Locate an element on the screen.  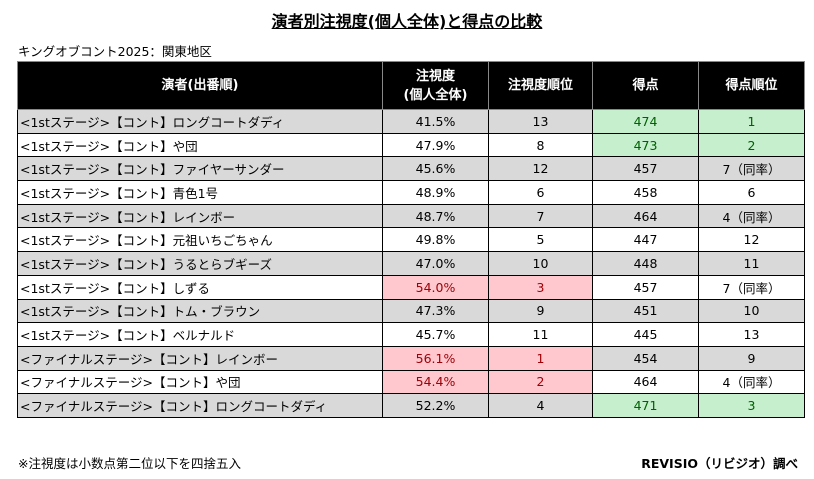
cell-attention-rank: 13 is located at coordinates (540, 121).